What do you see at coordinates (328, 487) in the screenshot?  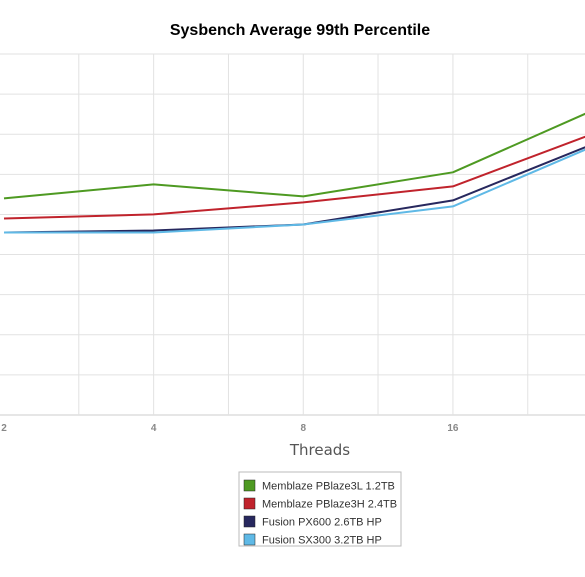 I see `legend-label: Memblaze PBlaze3L 1.2TB` at bounding box center [328, 487].